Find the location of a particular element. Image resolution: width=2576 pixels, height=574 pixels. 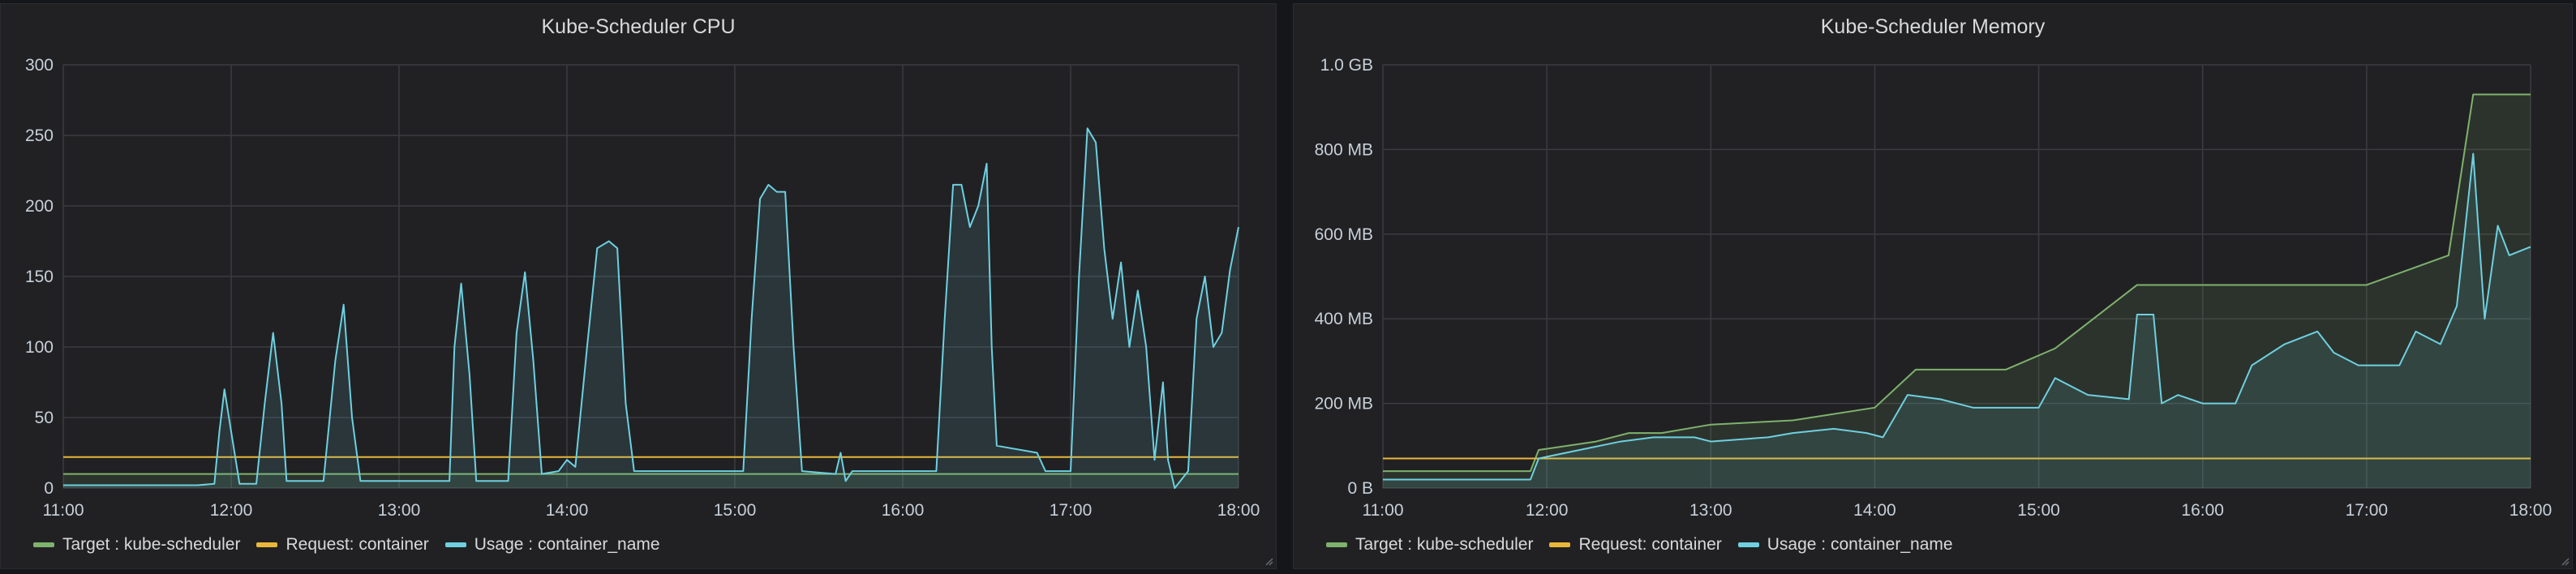

y-axis: 0 B 200 MB 400 MB 600 MB 800 MB 1.0 GB is located at coordinates (1344, 277).